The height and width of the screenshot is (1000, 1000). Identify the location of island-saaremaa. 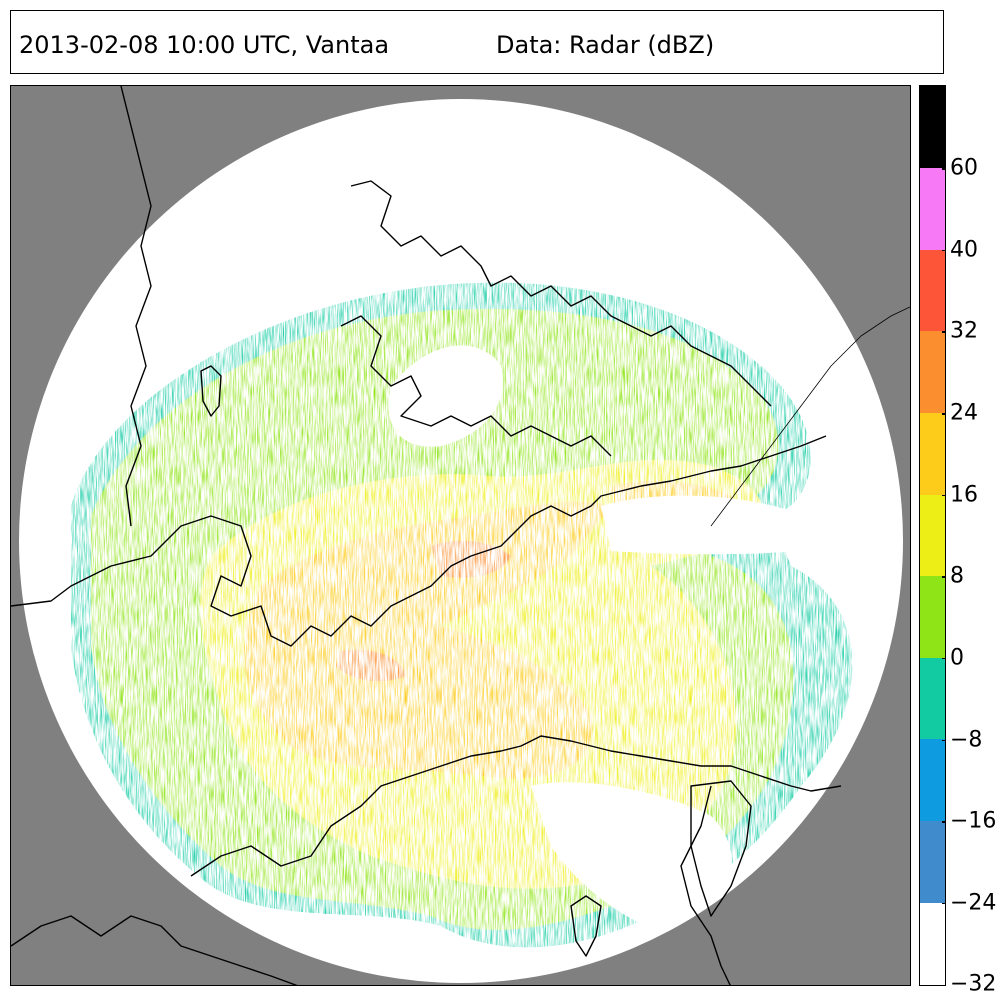
(586, 926).